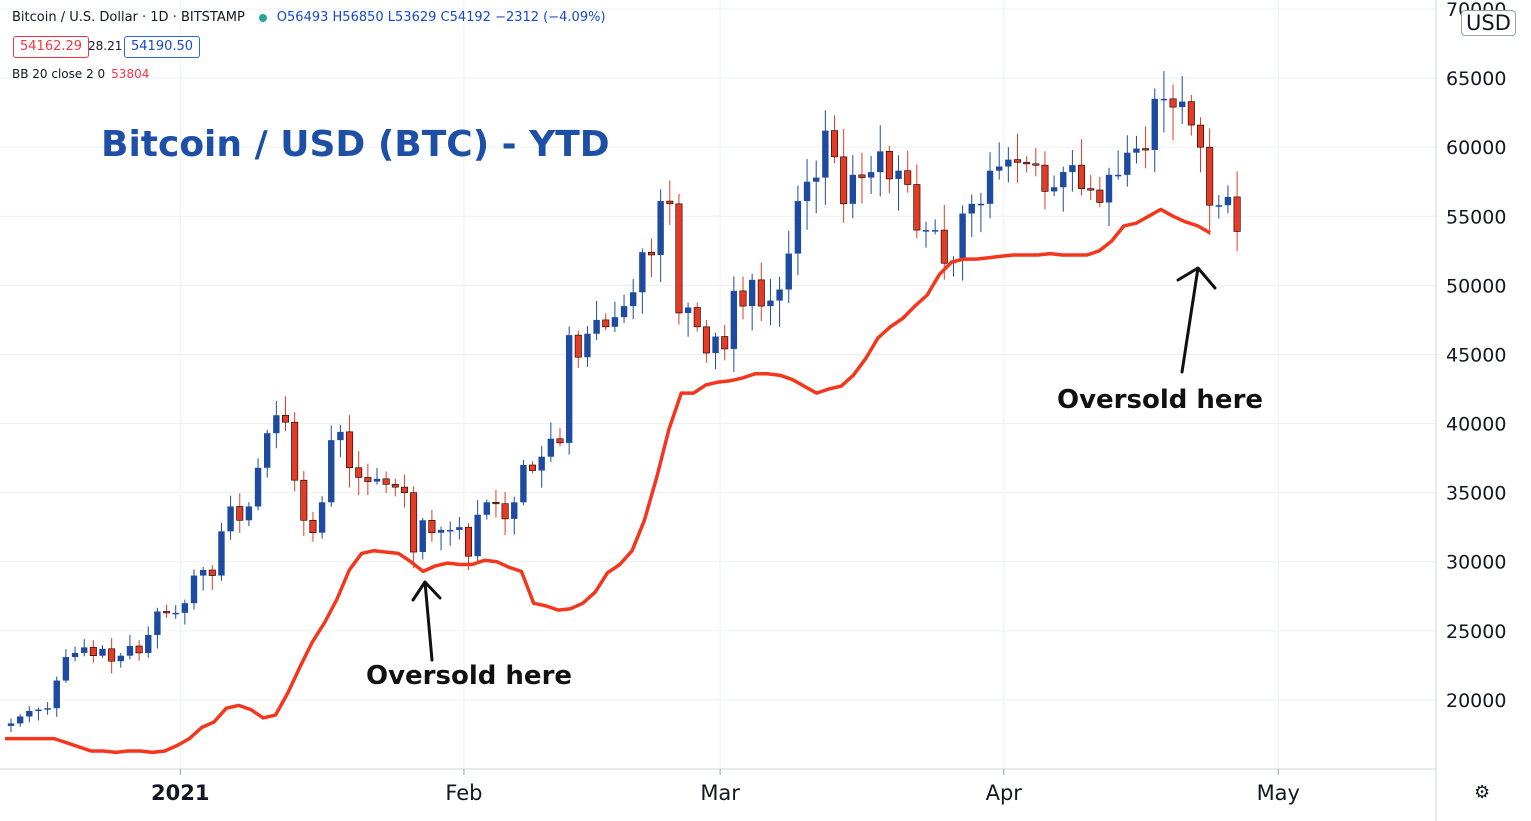  What do you see at coordinates (128, 17) in the screenshot?
I see `symbol-title: Bitcoin / U.S. Dollar · 1D · BITSTAMP` at bounding box center [128, 17].